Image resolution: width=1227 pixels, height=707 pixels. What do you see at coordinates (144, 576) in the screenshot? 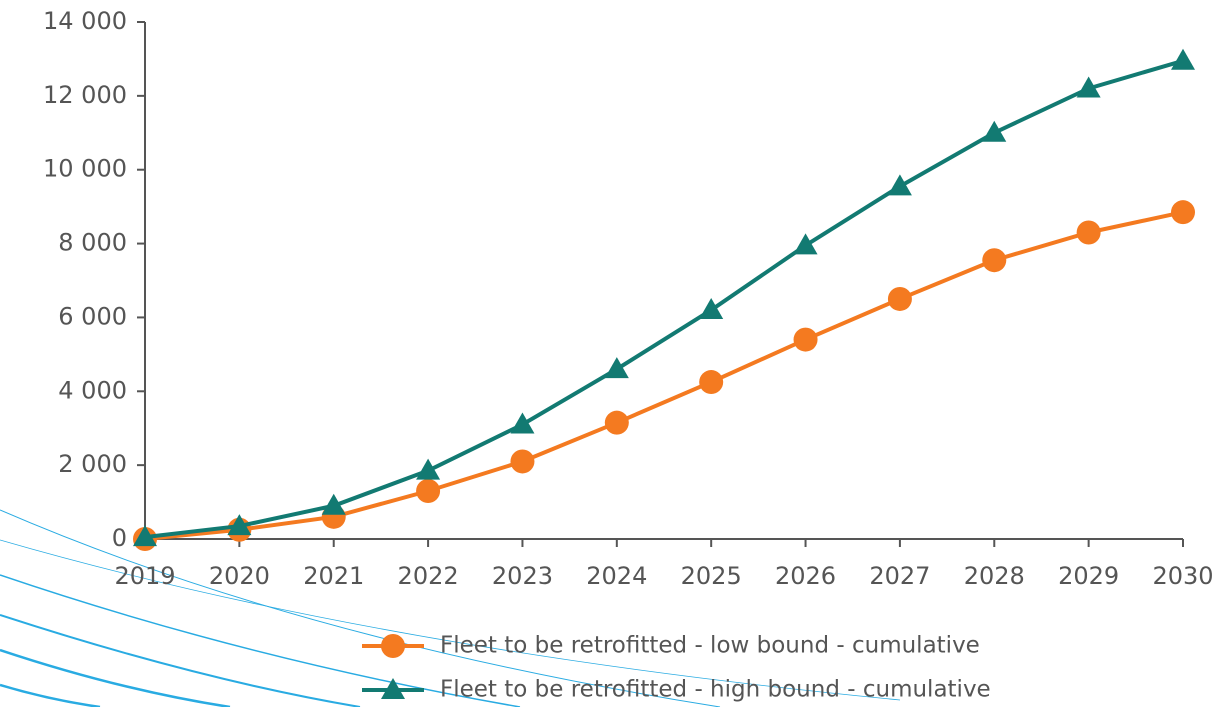
I see `x-tick-label: 2019` at bounding box center [144, 576].